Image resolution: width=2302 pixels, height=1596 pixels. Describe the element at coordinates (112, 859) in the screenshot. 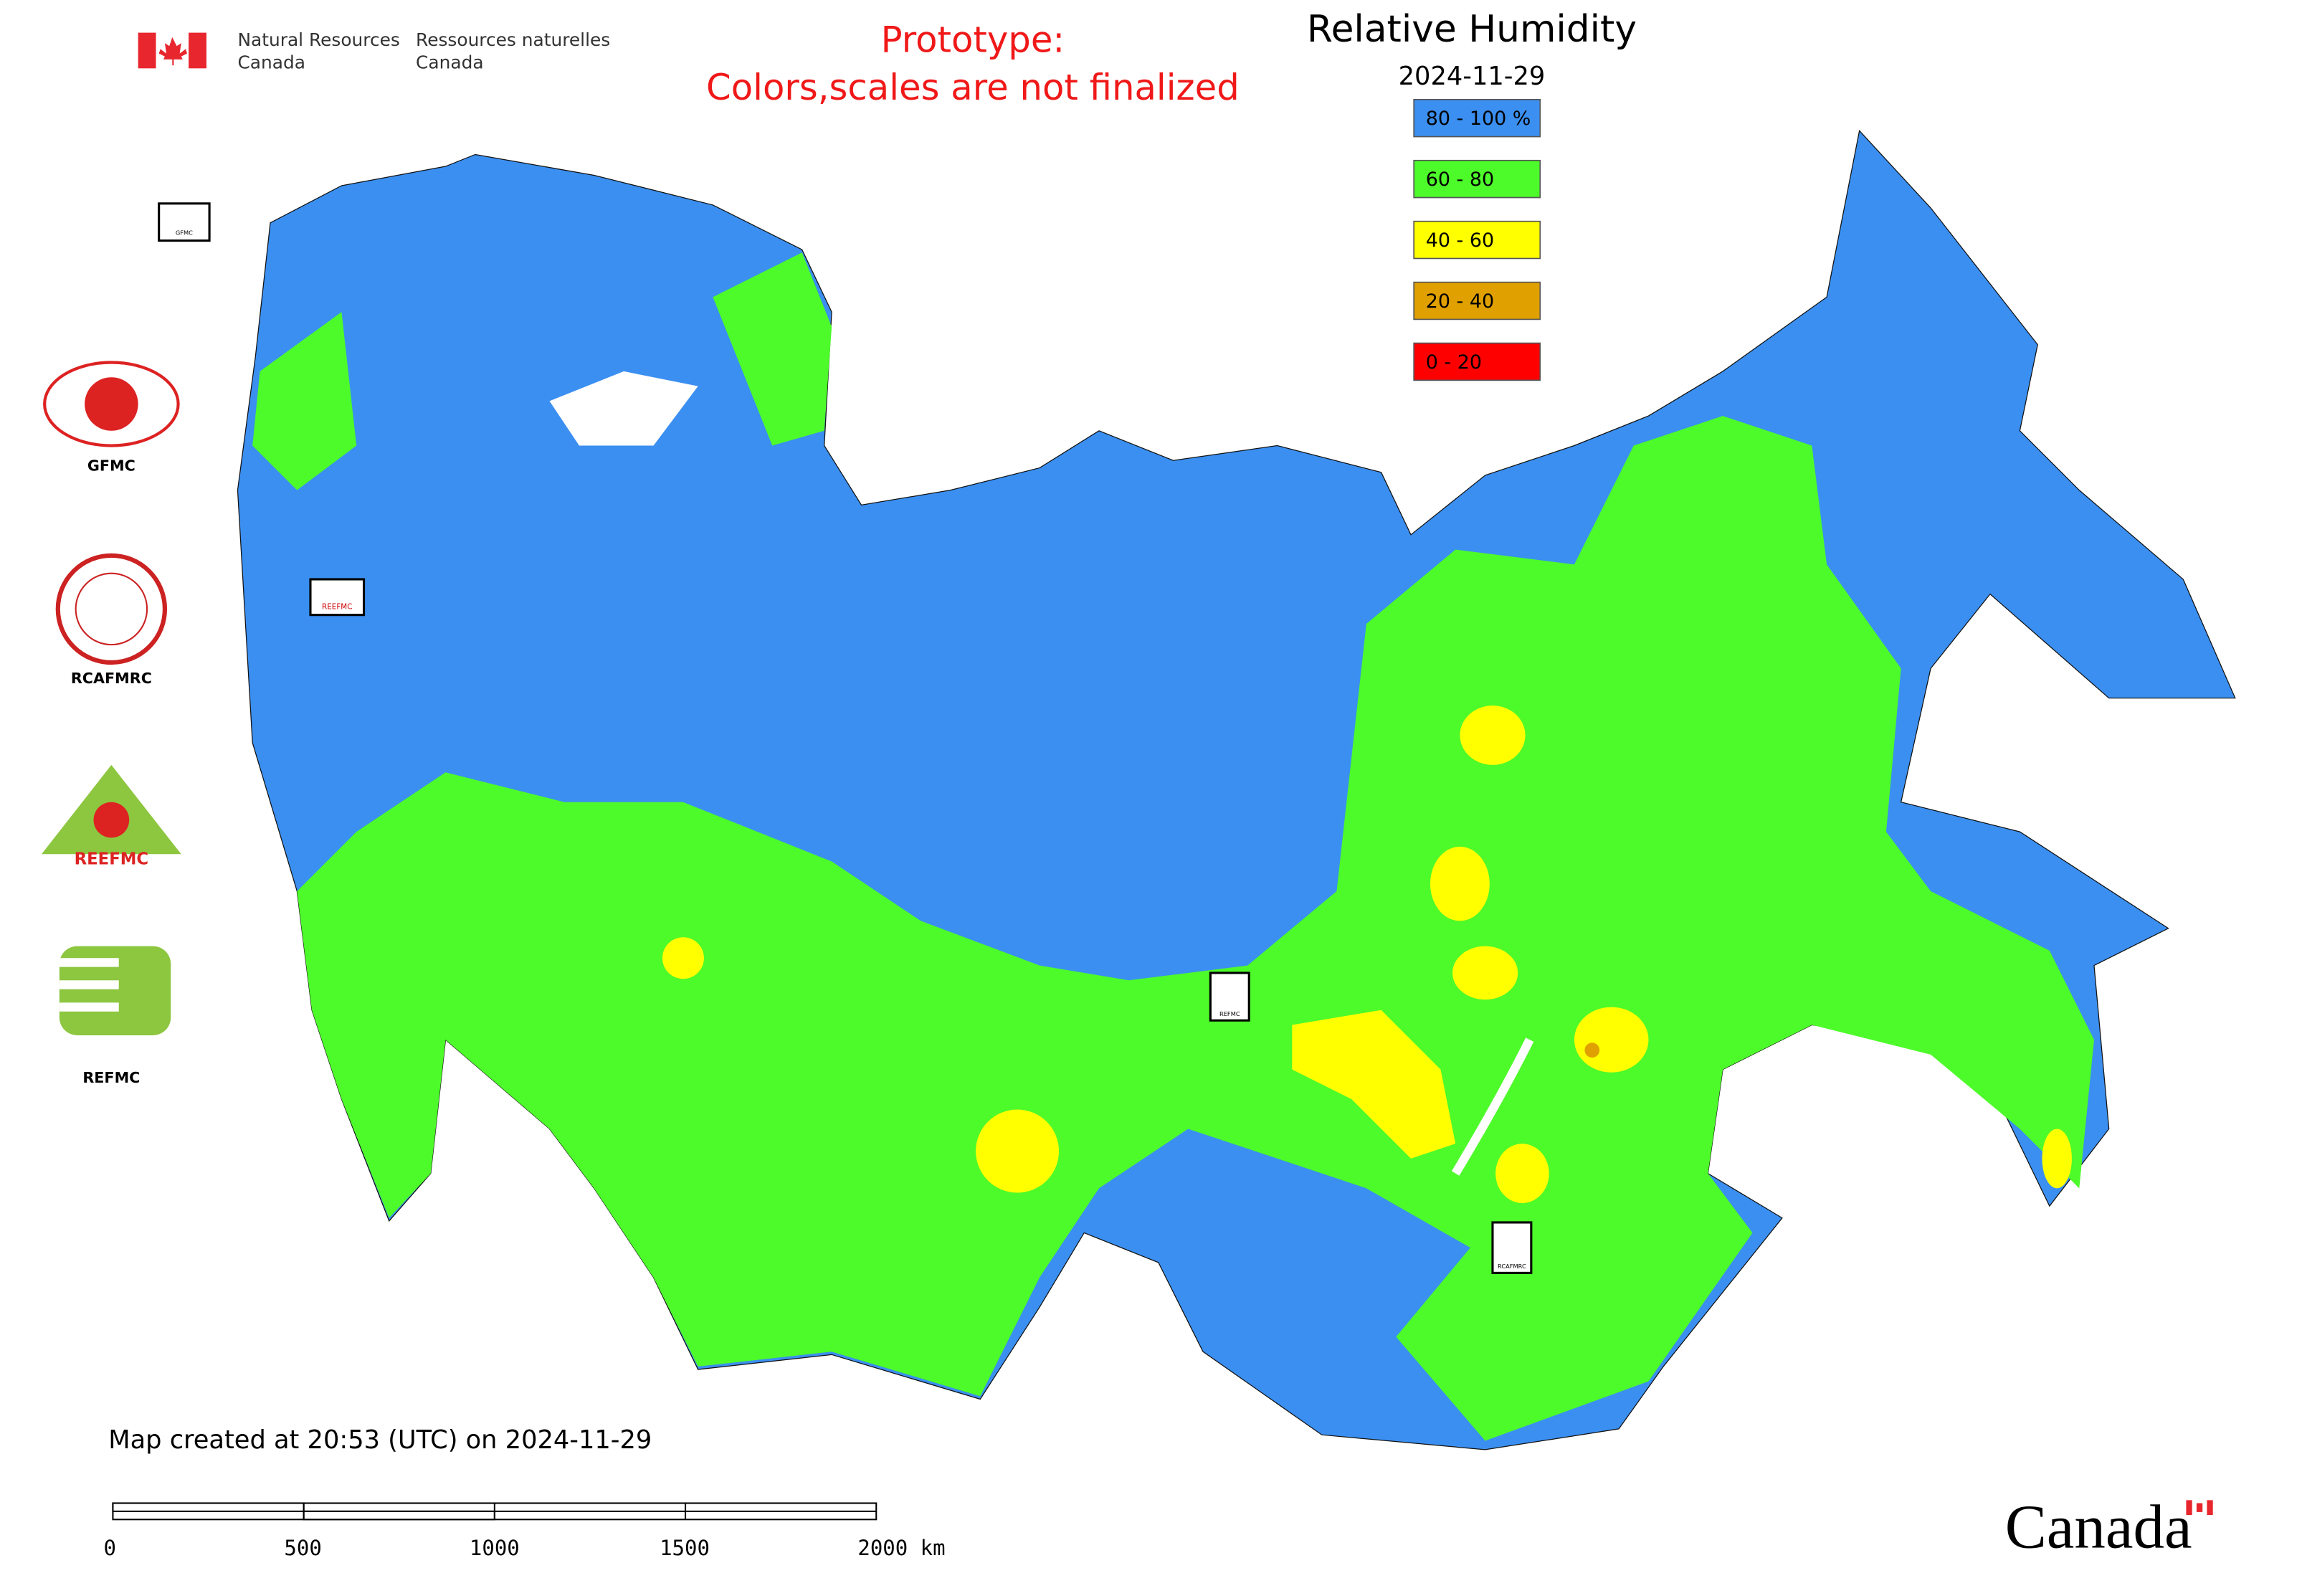

I see `logo-label: REEFMC` at that location.